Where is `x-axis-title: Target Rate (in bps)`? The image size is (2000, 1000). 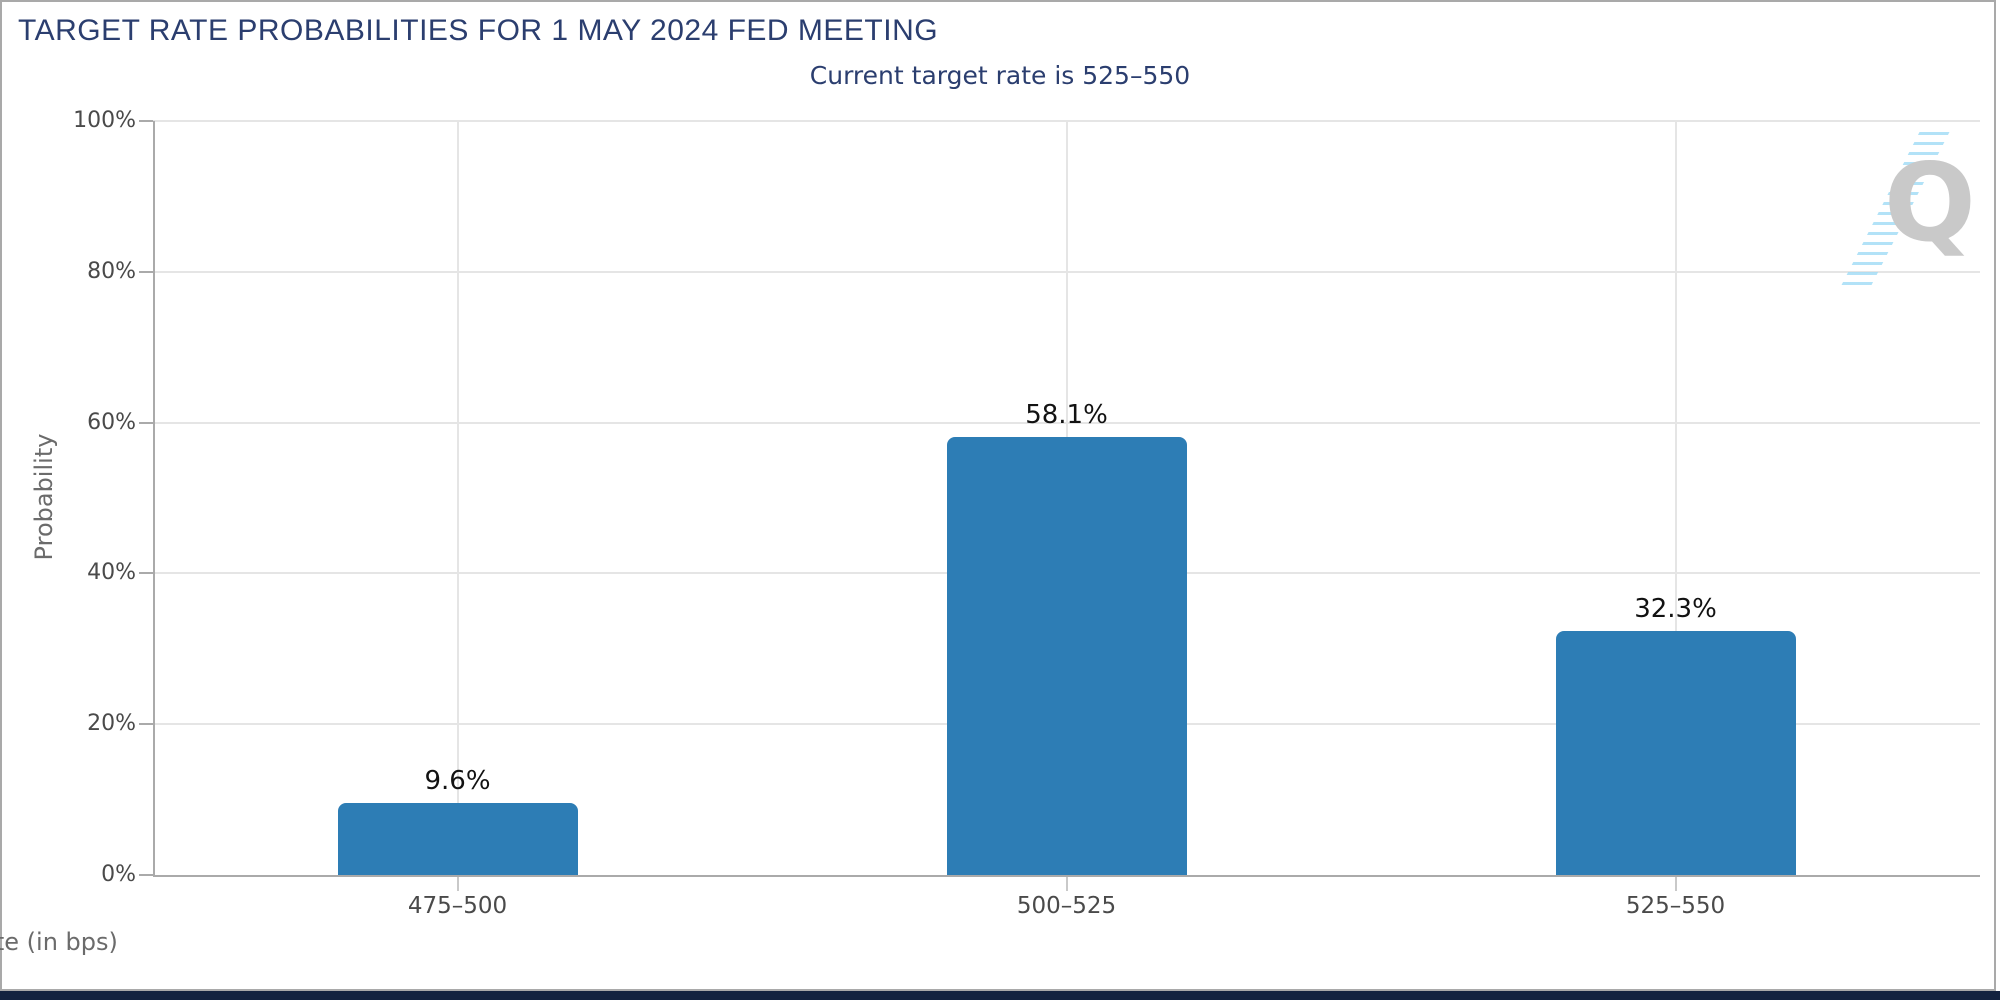 x-axis-title: Target Rate (in bps) is located at coordinates (59, 942).